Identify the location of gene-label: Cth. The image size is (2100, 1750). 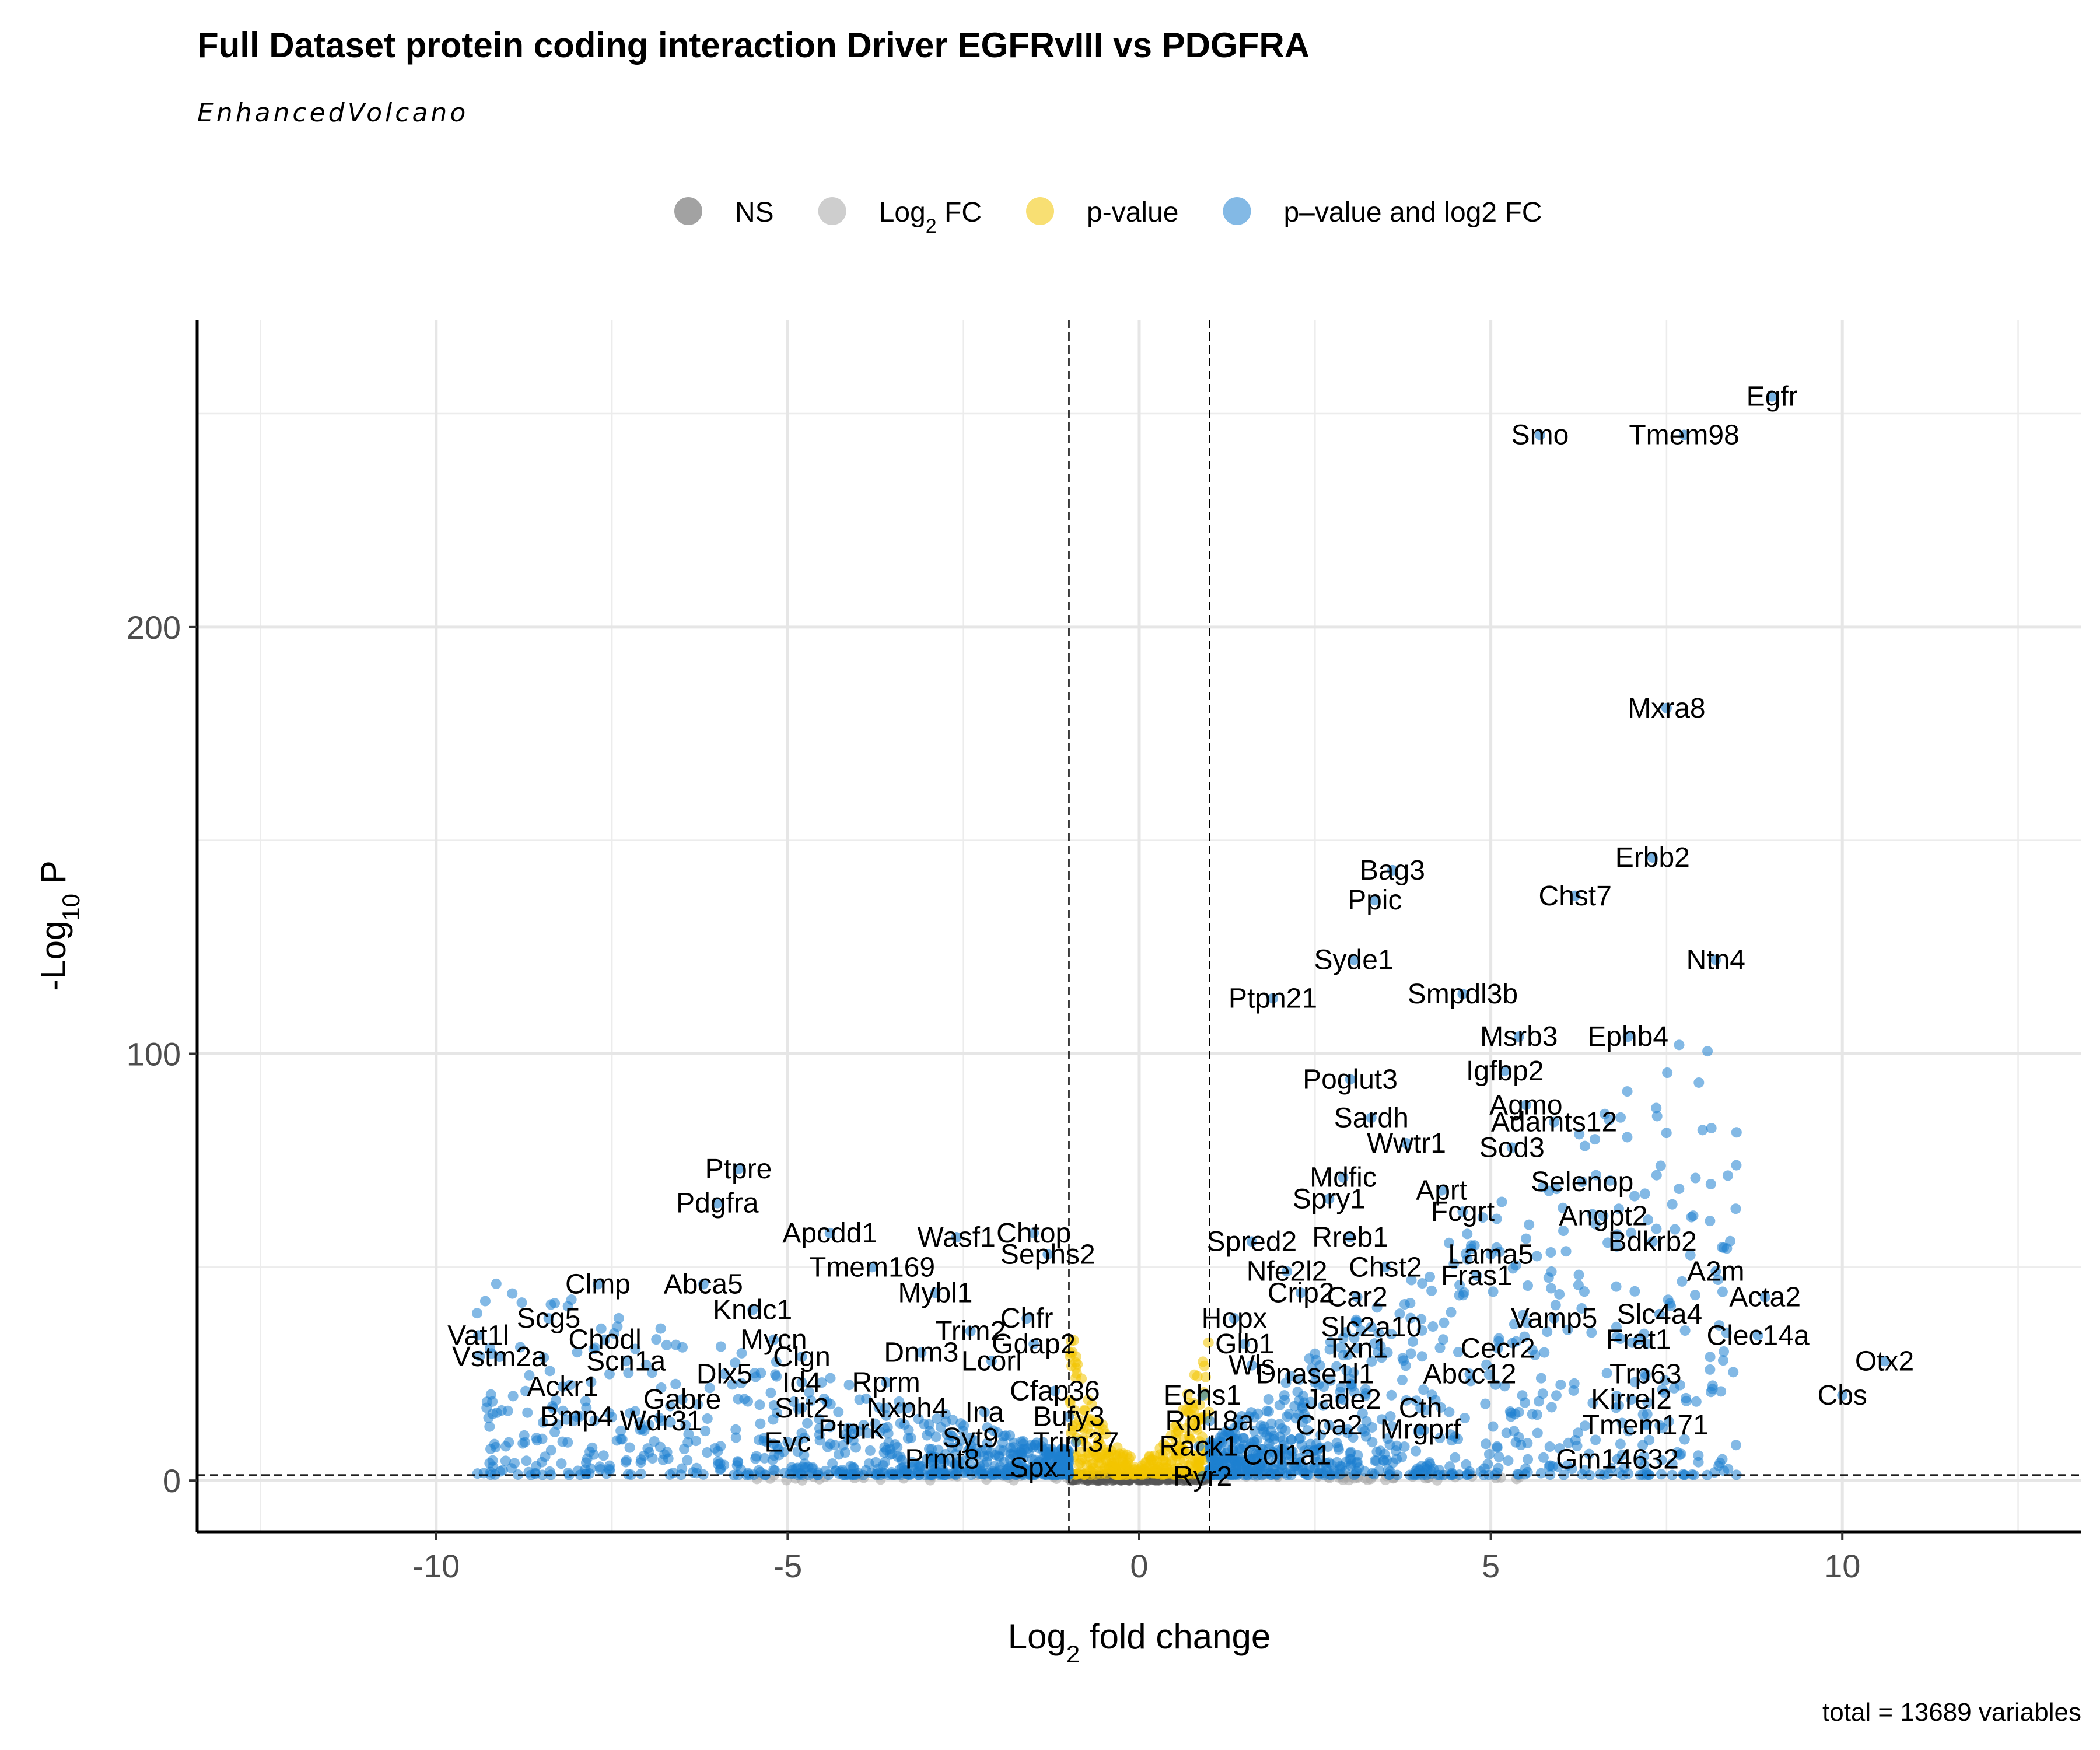
(1421, 1408).